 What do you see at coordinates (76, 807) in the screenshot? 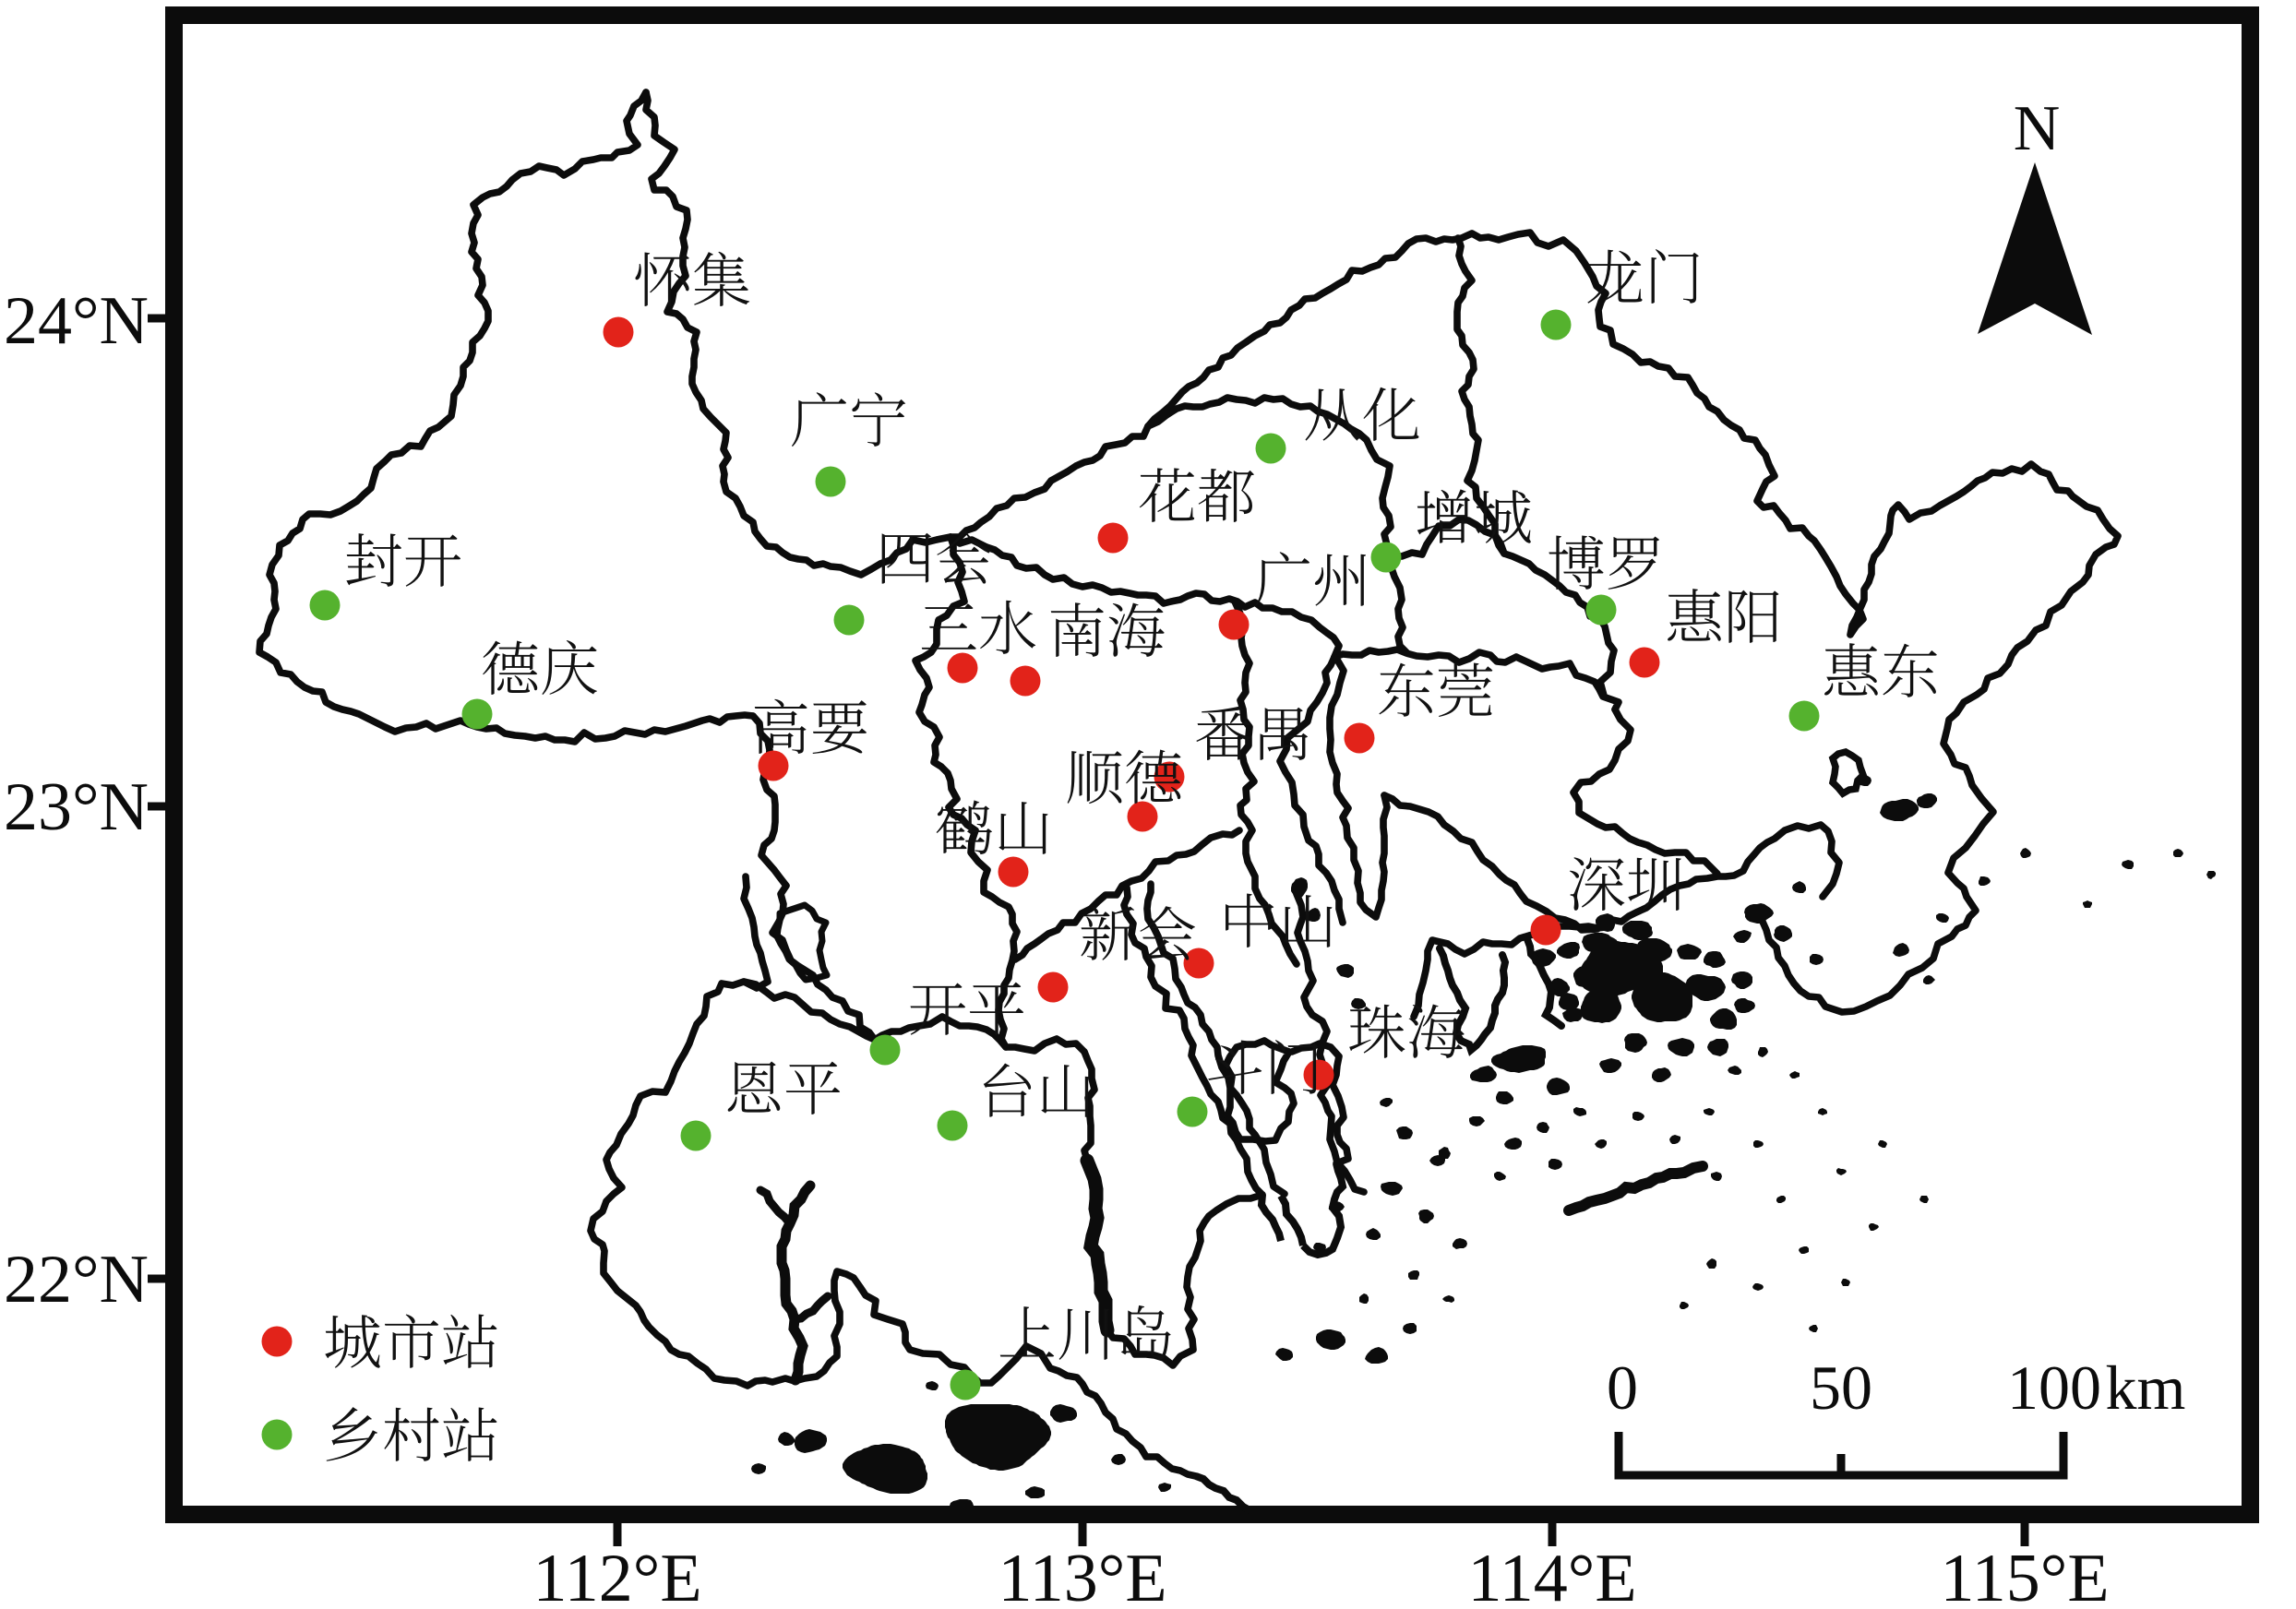
I see `svg-text: 23°N` at bounding box center [76, 807].